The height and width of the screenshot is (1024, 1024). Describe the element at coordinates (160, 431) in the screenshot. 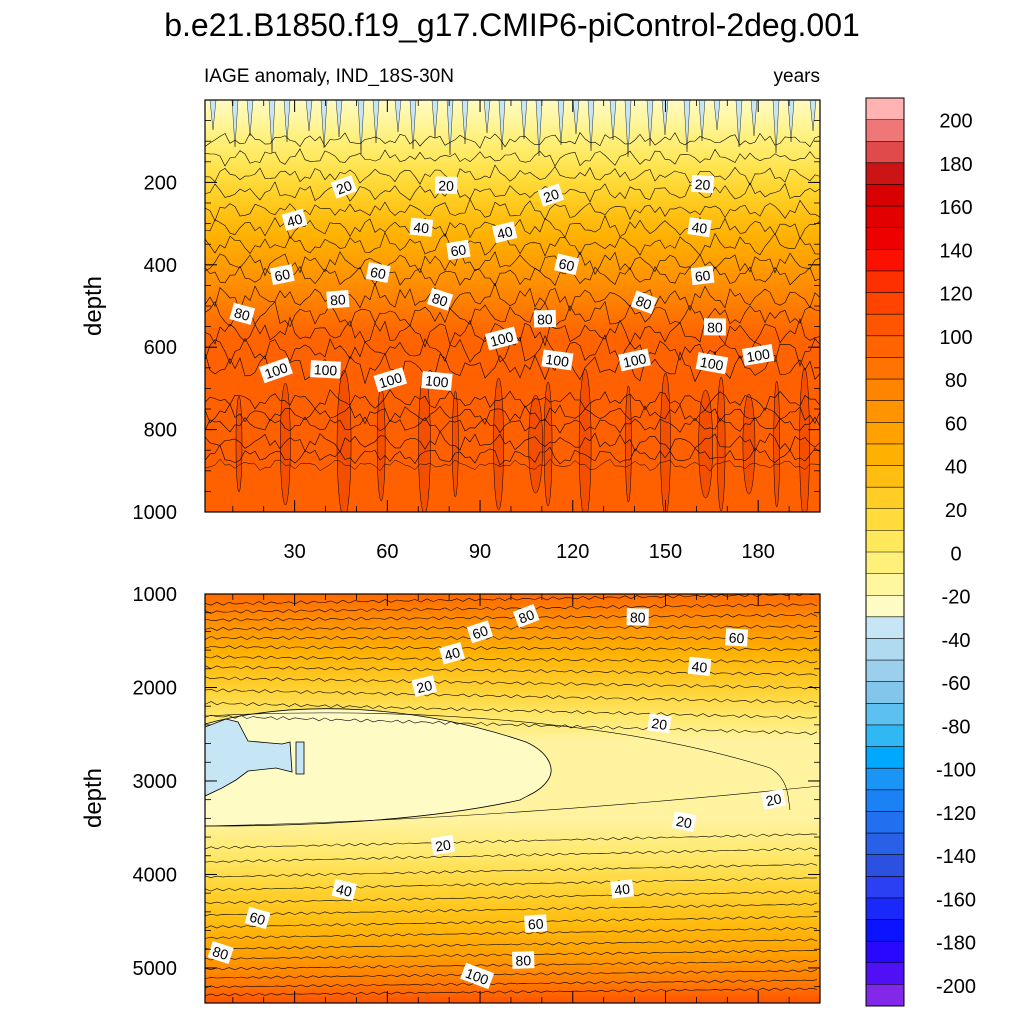

I see `y-tick-label: 800` at that location.